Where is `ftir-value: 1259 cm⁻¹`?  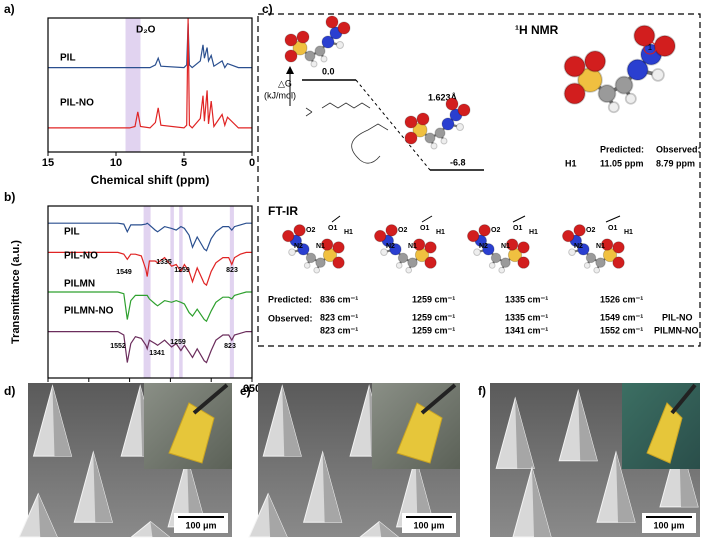 ftir-value: 1259 cm⁻¹ is located at coordinates (433, 317).